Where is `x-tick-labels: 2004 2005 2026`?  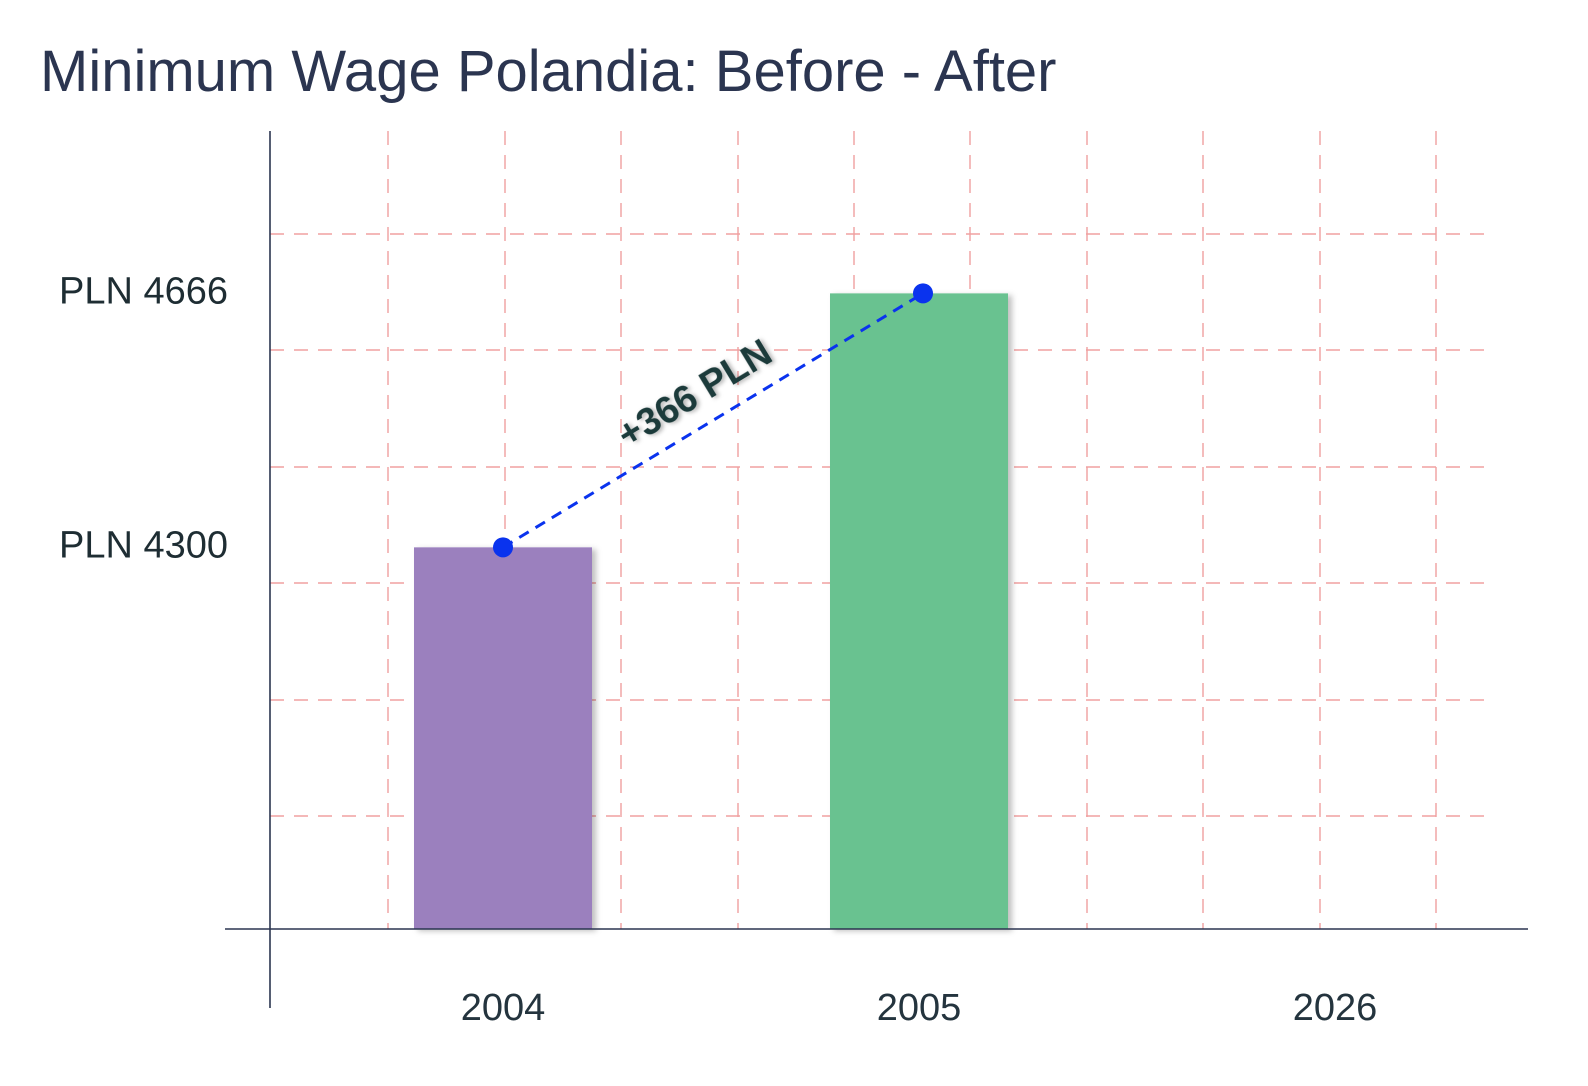
x-tick-labels: 2004 2005 2026 is located at coordinates (919, 1008).